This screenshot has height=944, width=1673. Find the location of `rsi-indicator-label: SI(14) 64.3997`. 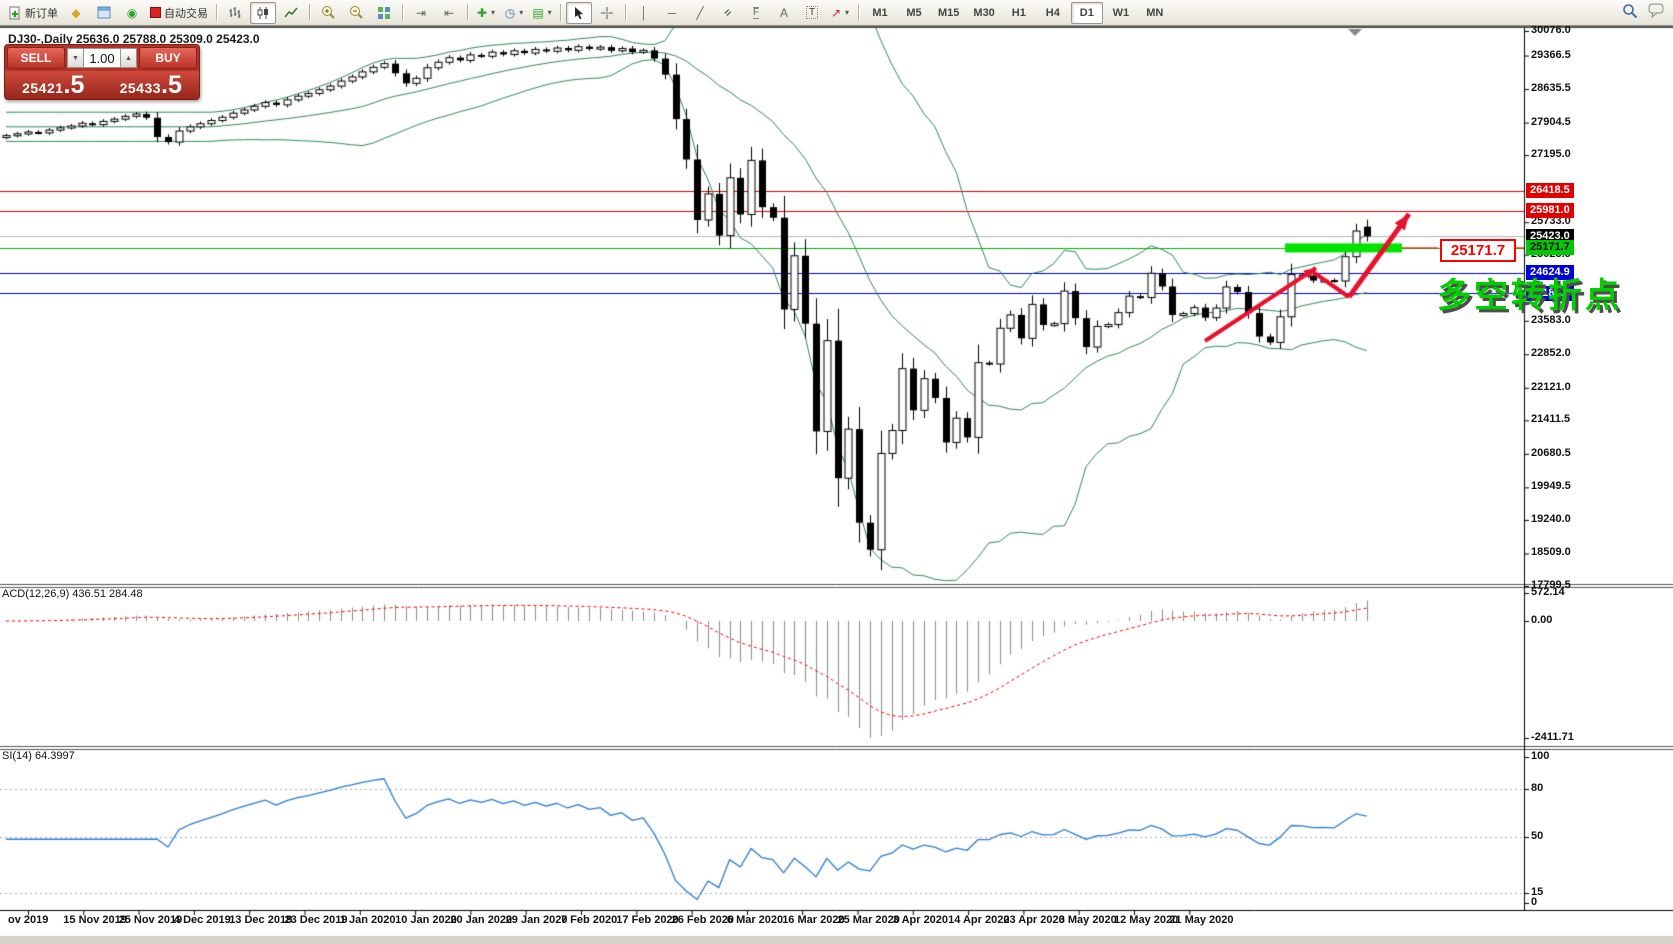

rsi-indicator-label: SI(14) 64.3997 is located at coordinates (38, 756).